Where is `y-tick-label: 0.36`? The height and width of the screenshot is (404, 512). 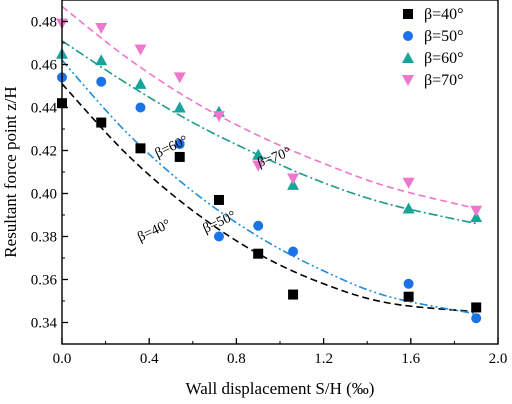
y-tick-label: 0.36 is located at coordinates (44, 281).